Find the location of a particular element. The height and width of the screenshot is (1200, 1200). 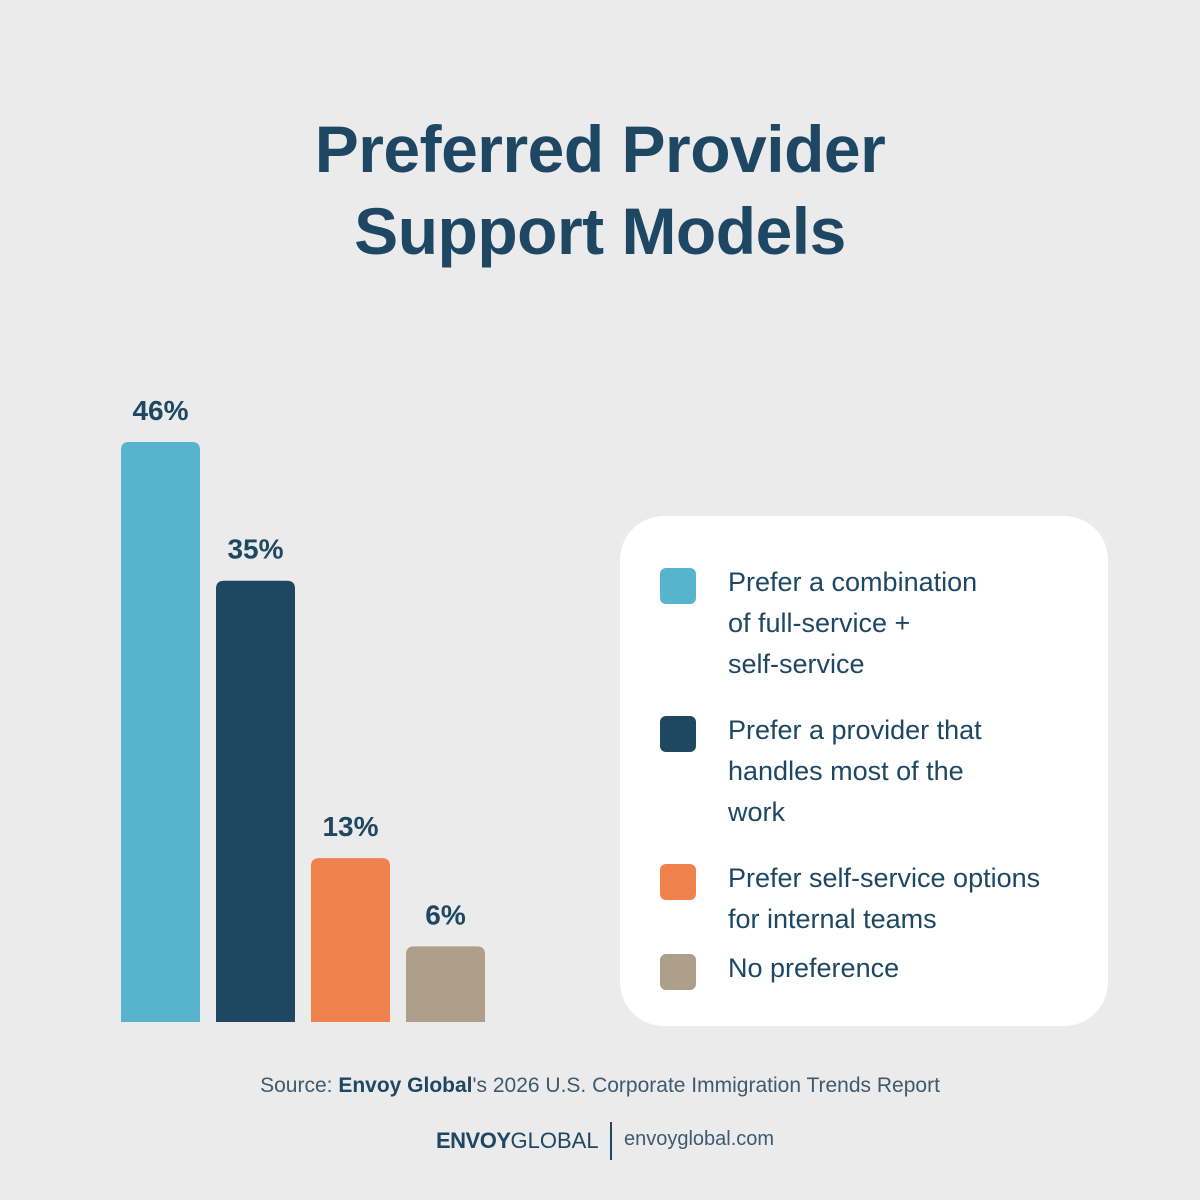

bar-value-label-no-preference: 6% is located at coordinates (445, 914).